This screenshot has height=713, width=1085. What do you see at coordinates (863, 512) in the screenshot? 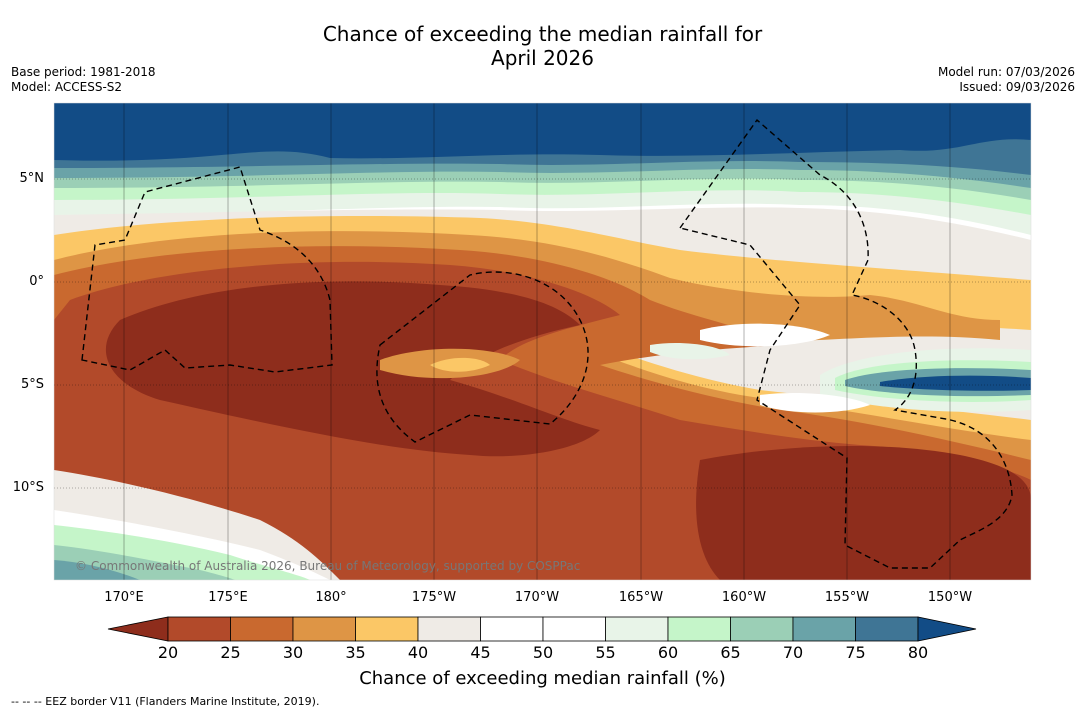
I see `field-20b` at bounding box center [863, 512].